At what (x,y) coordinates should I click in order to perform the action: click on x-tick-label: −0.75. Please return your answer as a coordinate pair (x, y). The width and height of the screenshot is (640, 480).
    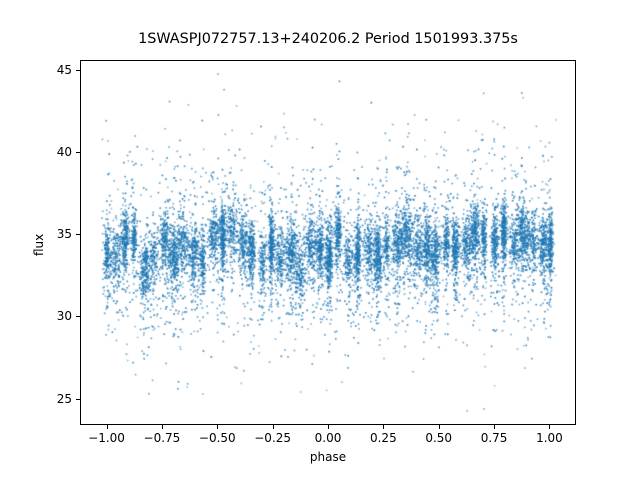
    Looking at the image, I should click on (162, 438).